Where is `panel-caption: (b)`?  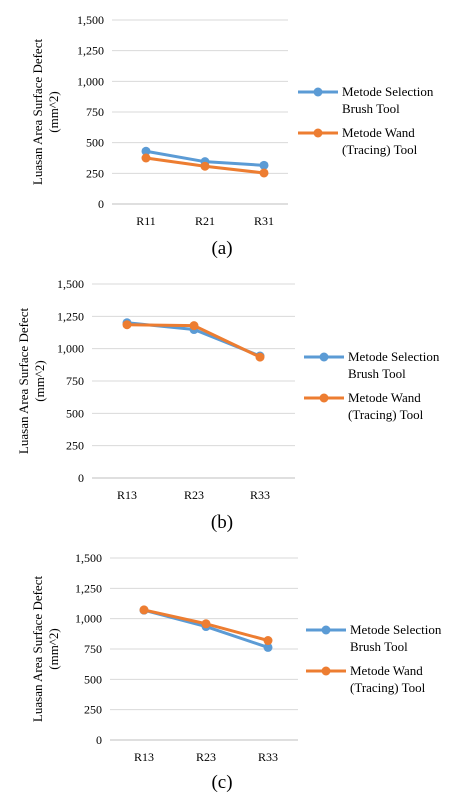 panel-caption: (b) is located at coordinates (222, 522).